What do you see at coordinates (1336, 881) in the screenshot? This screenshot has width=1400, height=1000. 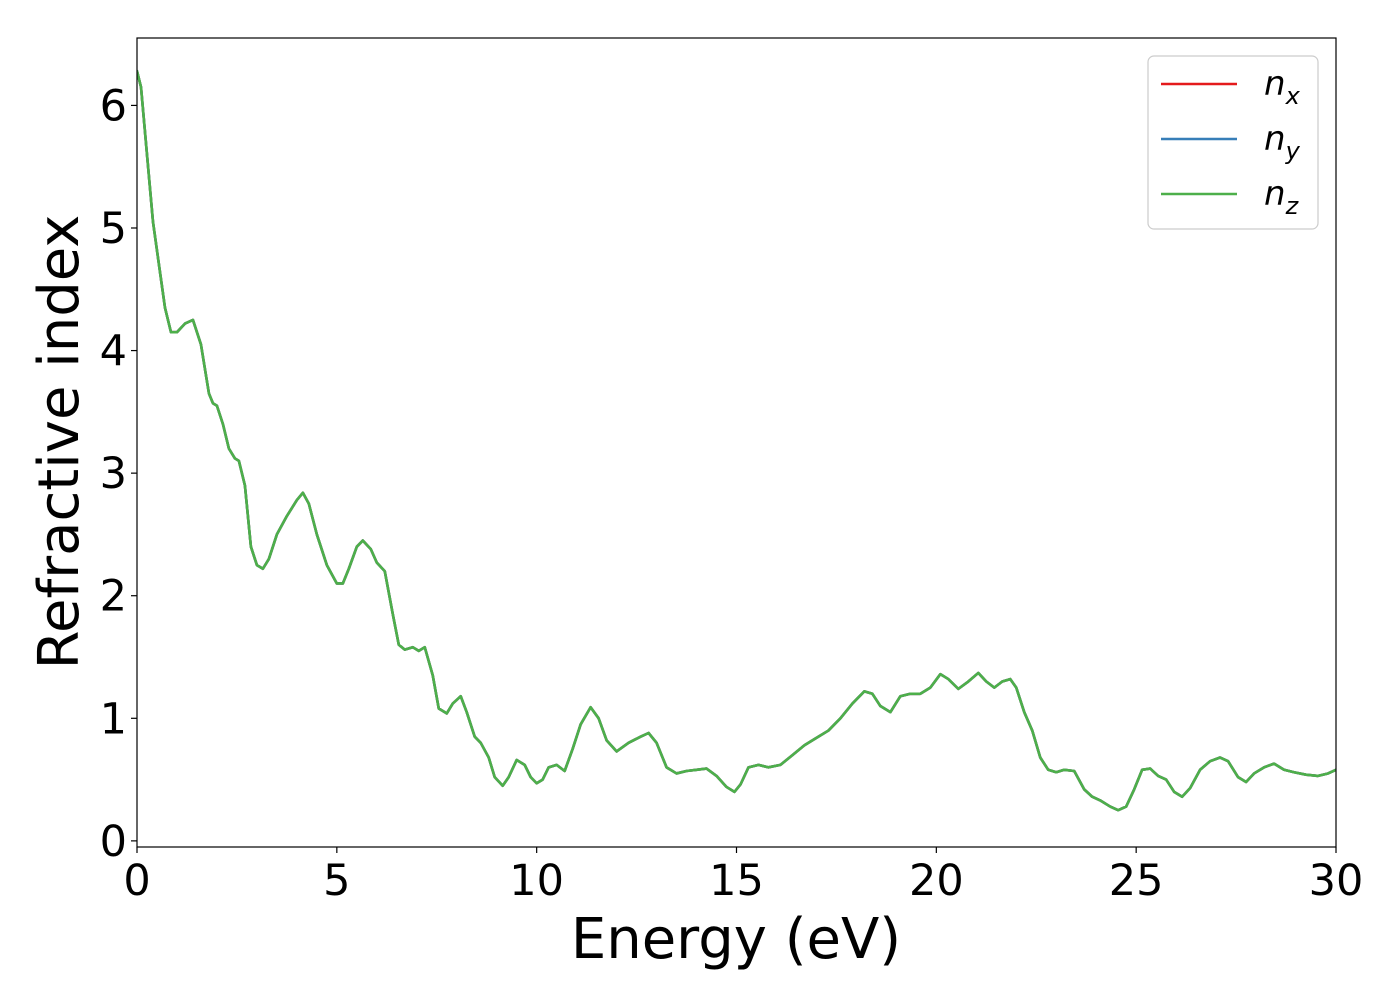 I see `x-tick-label: 30` at bounding box center [1336, 881].